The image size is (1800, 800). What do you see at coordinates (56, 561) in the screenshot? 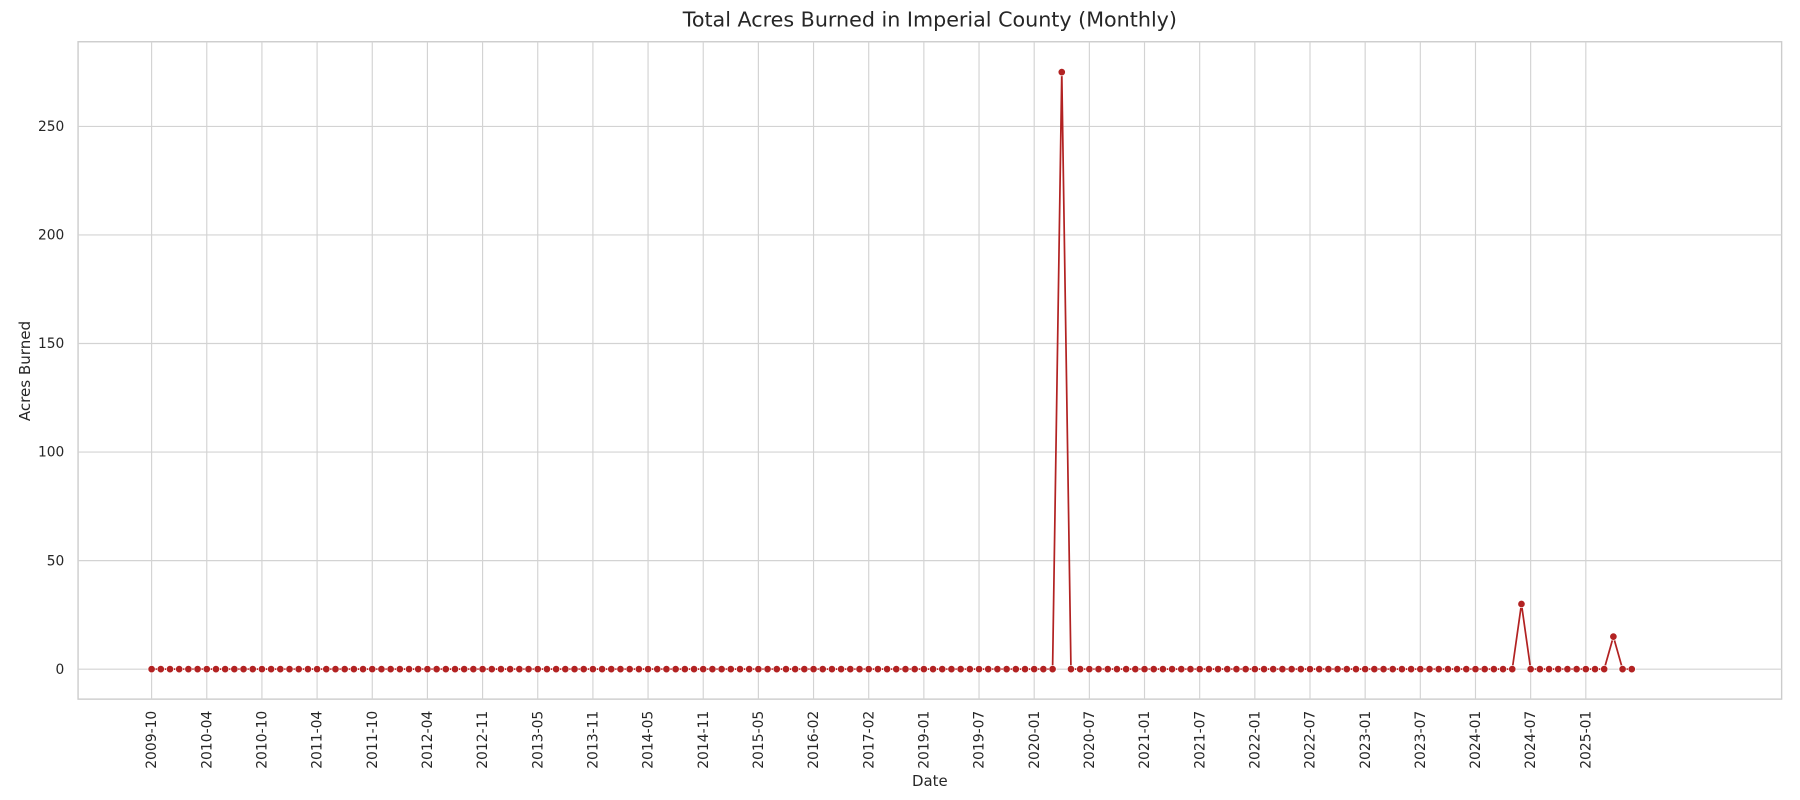
I see `y-tick-label: 50` at bounding box center [56, 561].